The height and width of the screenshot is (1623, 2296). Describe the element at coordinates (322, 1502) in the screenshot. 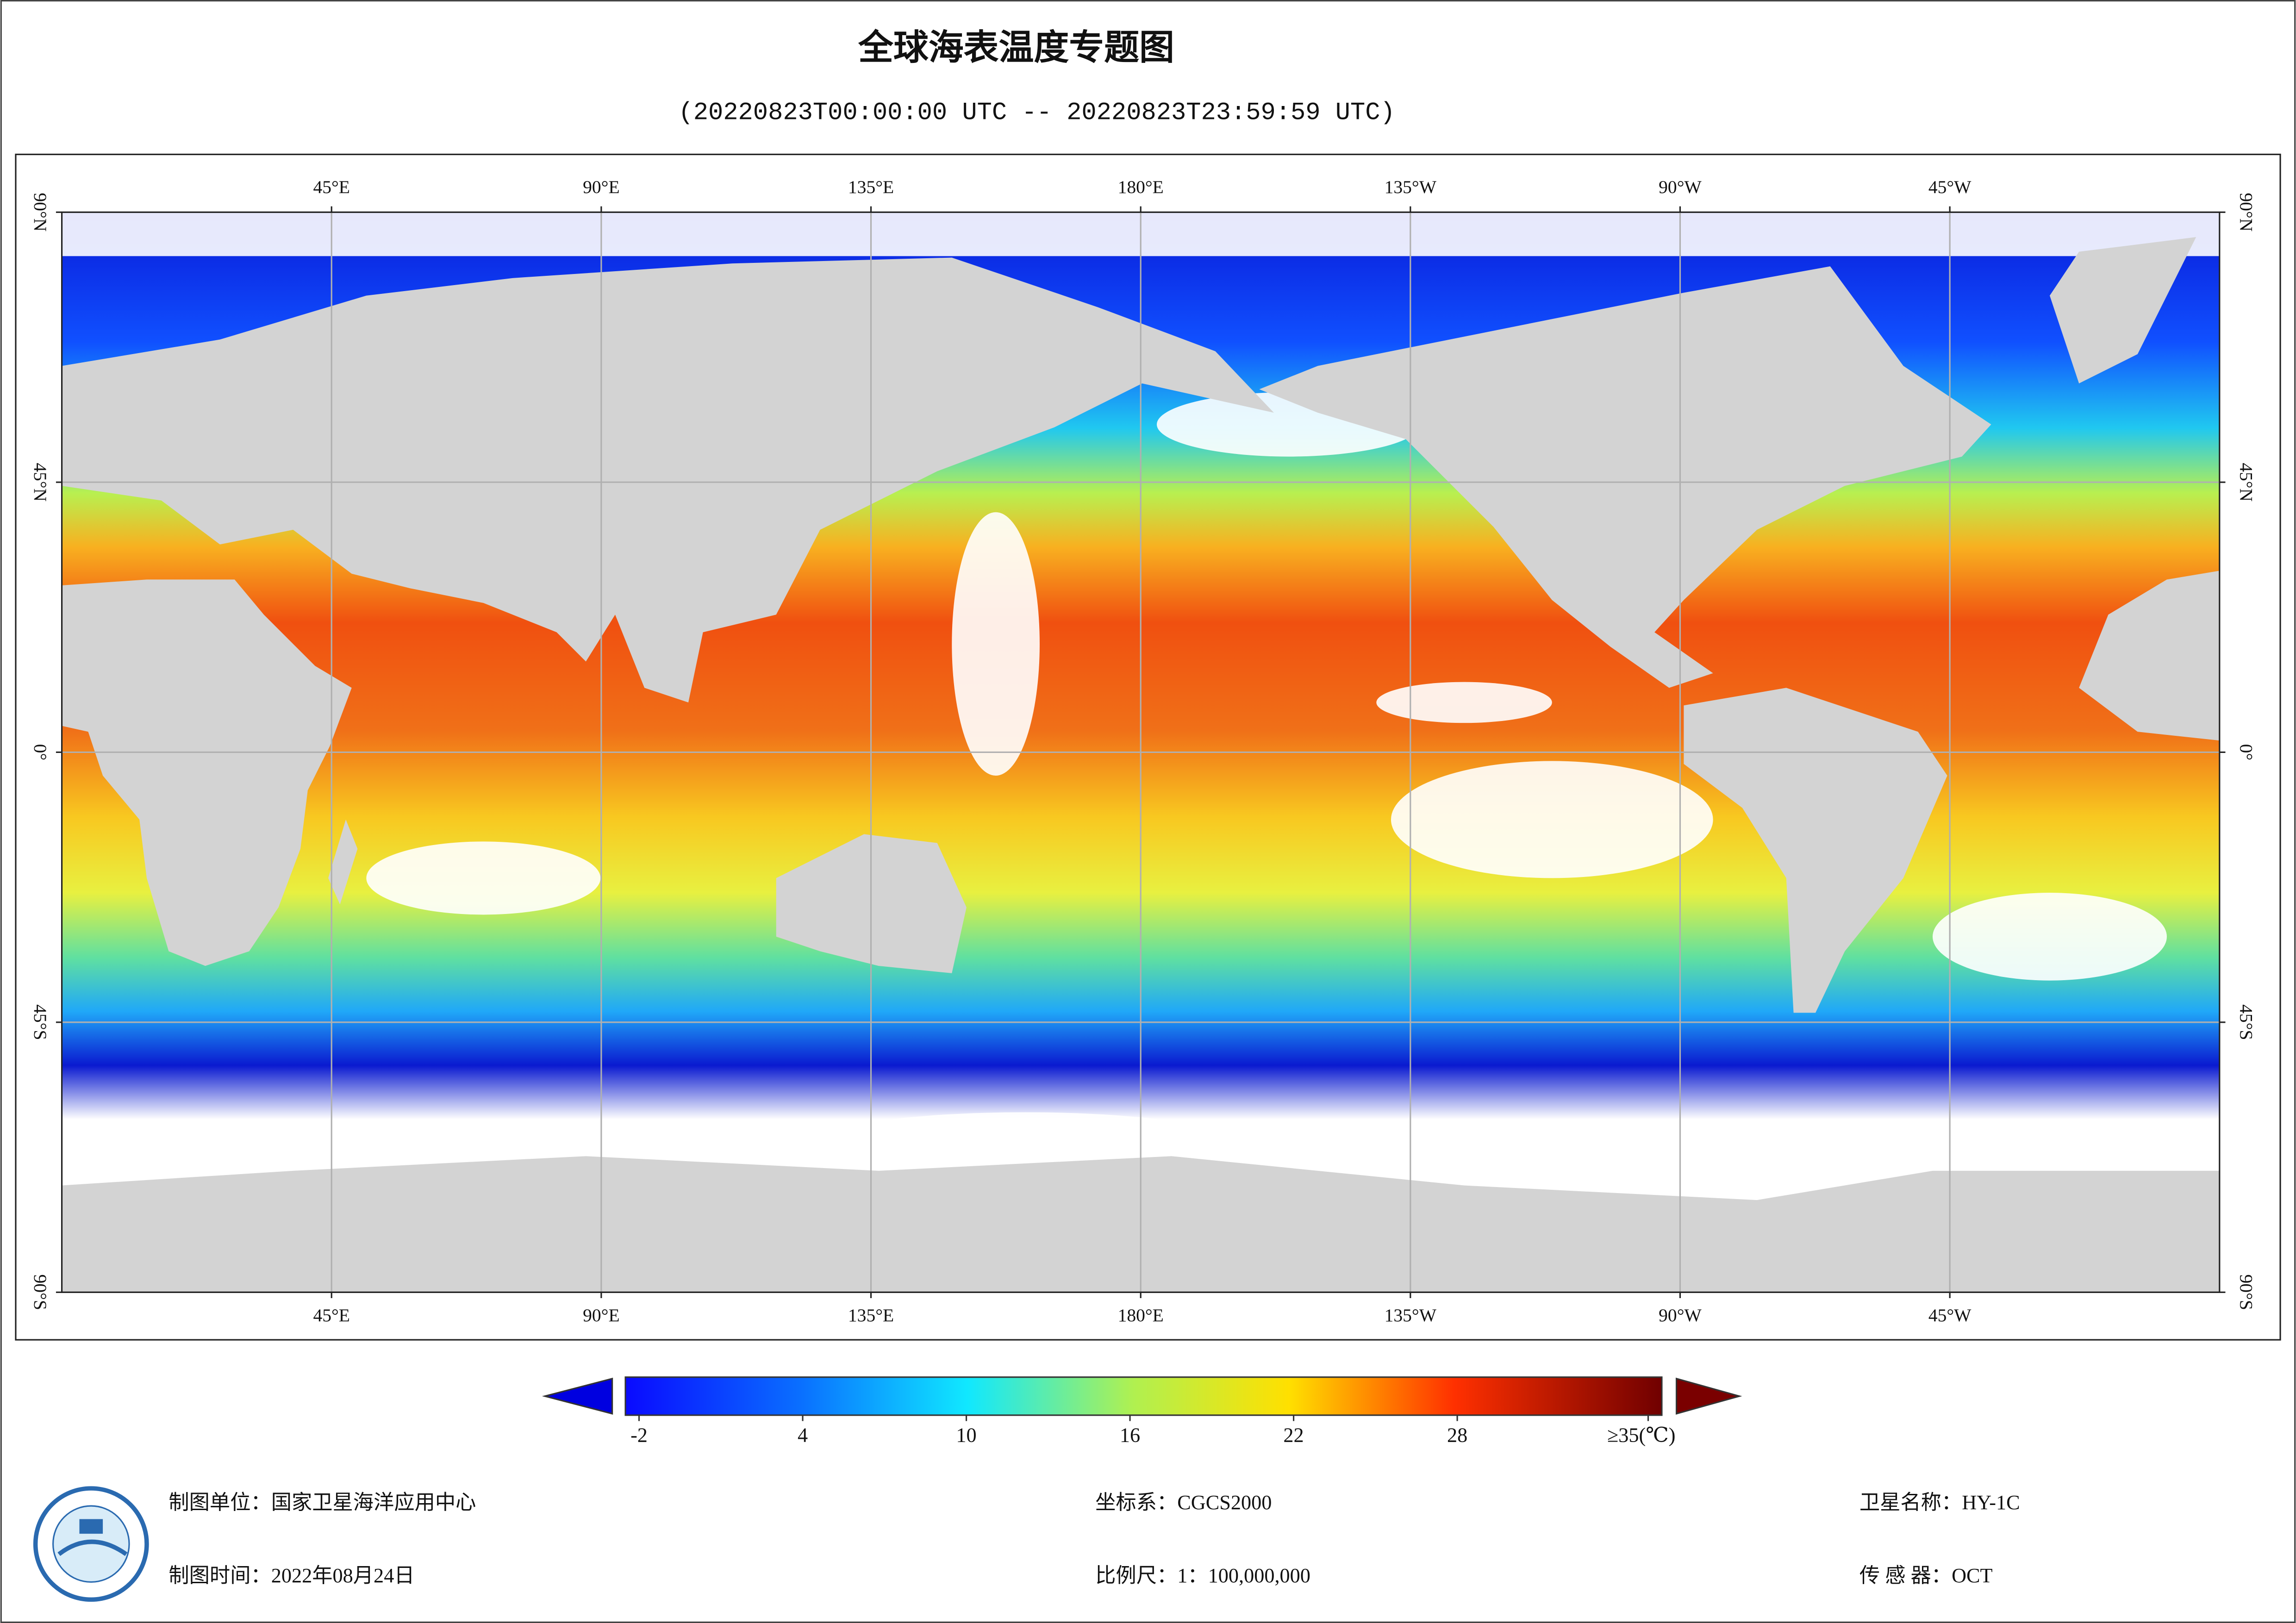

I see `footer-unit: 制图单位：国家卫星海洋应用中心` at that location.